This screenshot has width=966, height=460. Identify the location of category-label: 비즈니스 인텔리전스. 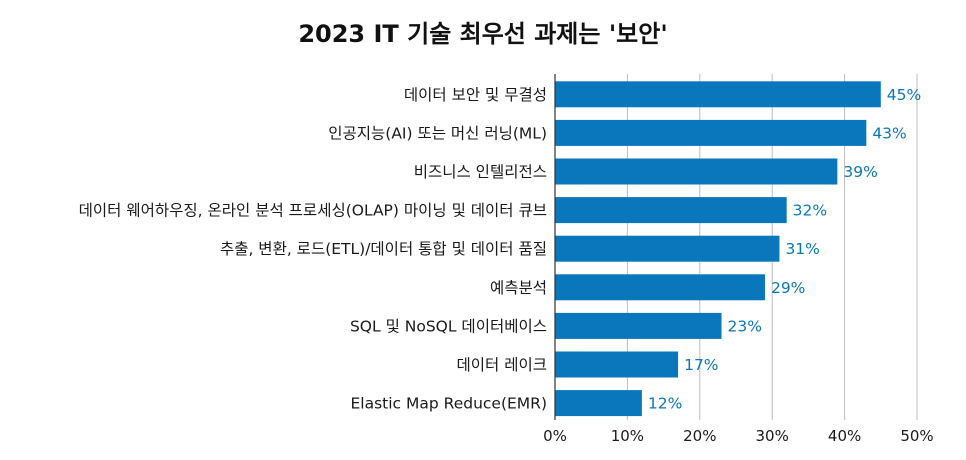
(480, 172).